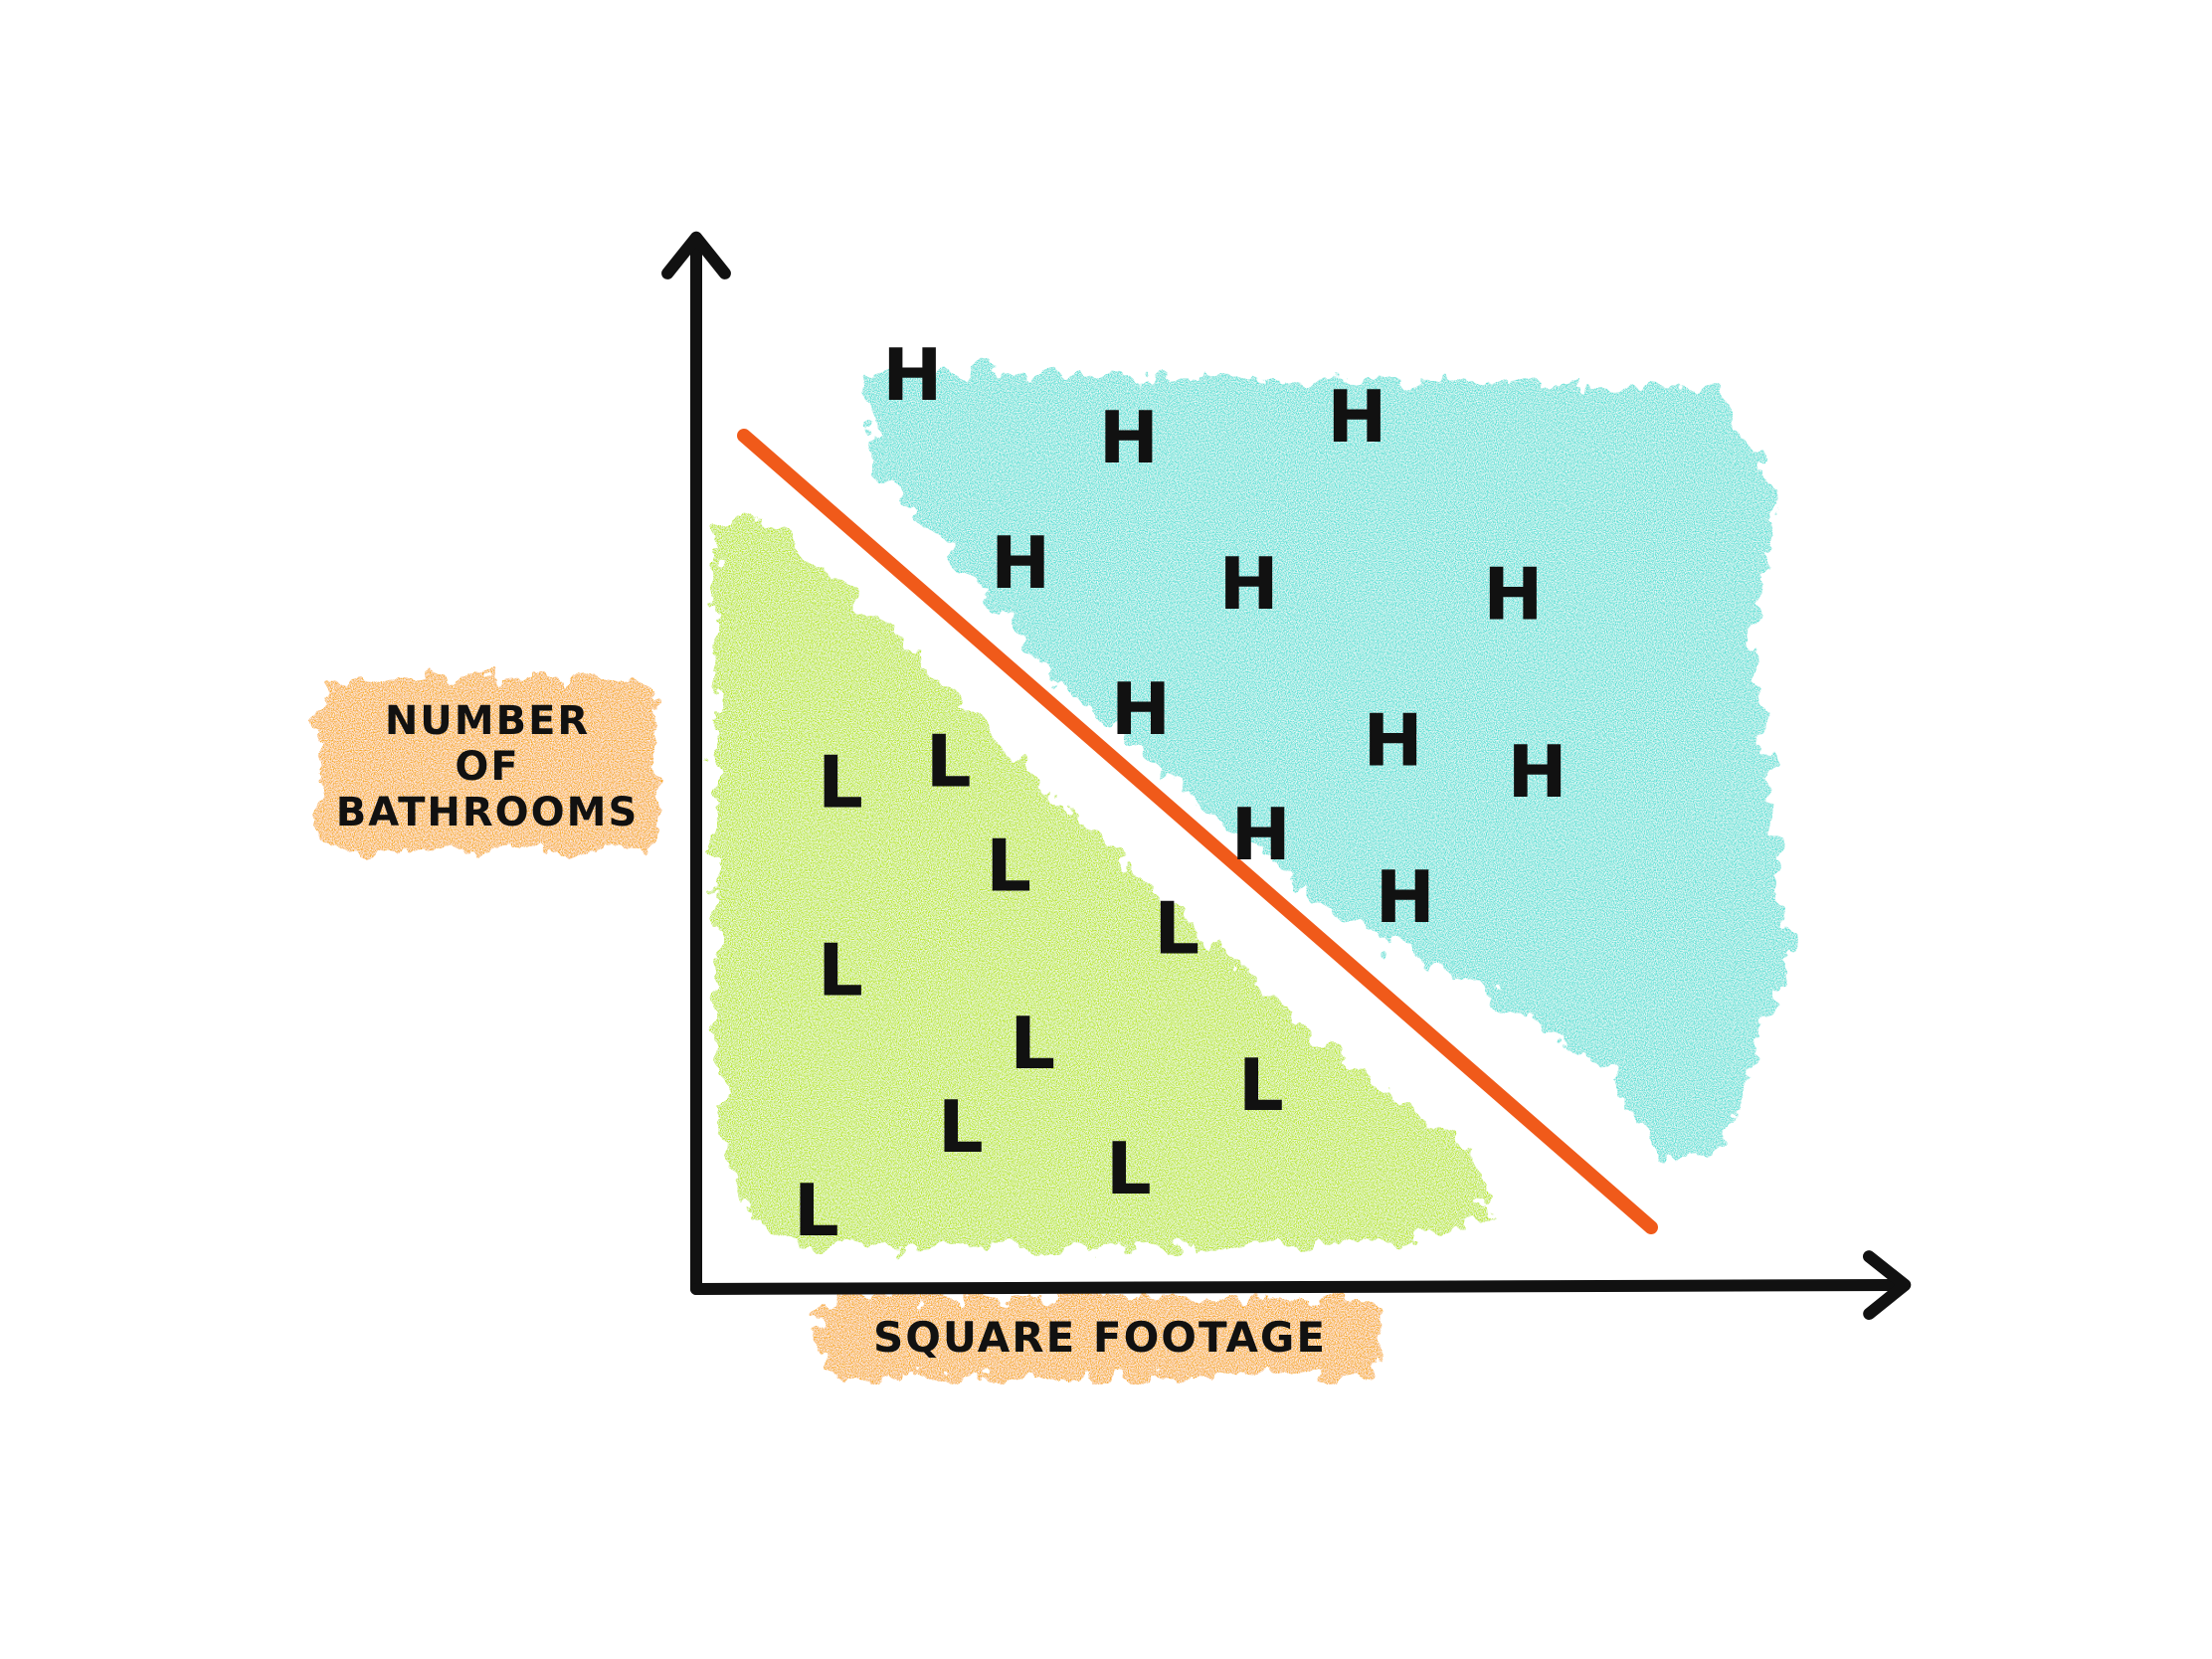  What do you see at coordinates (1032, 1043) in the screenshot?
I see `low-point-6: L` at bounding box center [1032, 1043].